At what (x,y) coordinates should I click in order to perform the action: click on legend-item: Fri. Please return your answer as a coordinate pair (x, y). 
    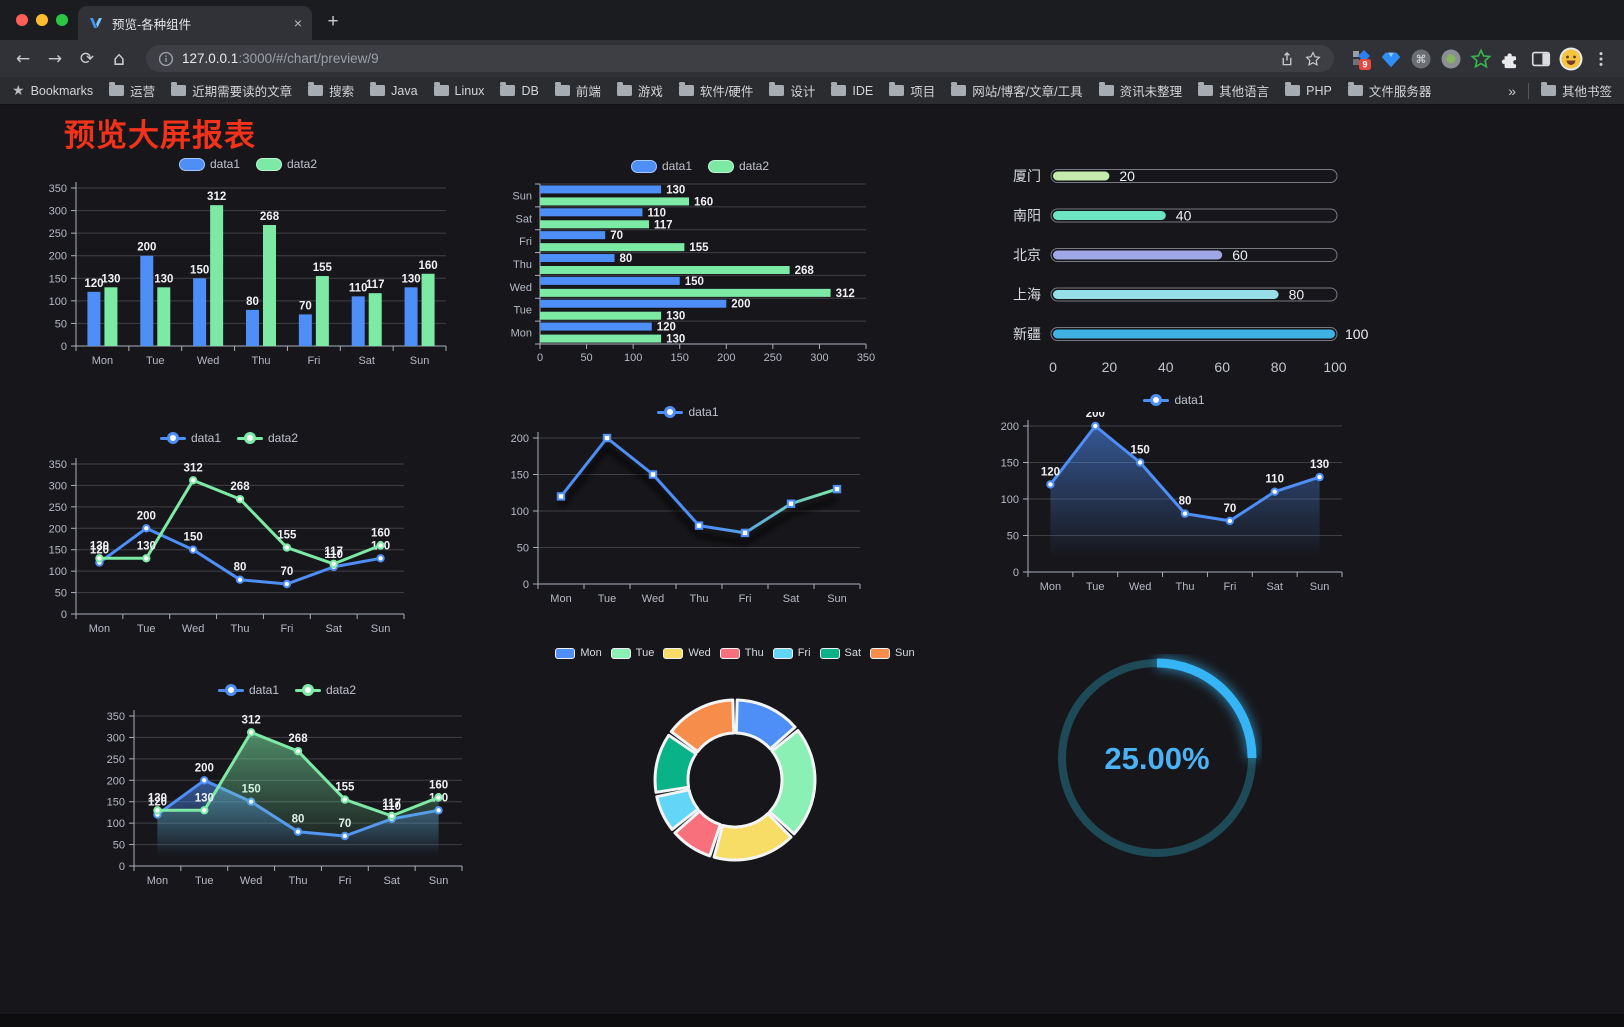
    Looking at the image, I should click on (791, 653).